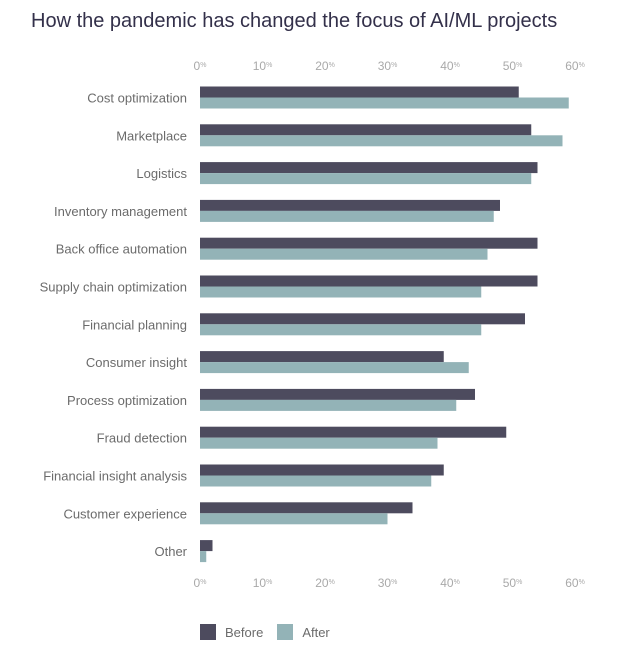 This screenshot has width=628, height=656. What do you see at coordinates (272, 632) in the screenshot?
I see `legend: Before After` at bounding box center [272, 632].